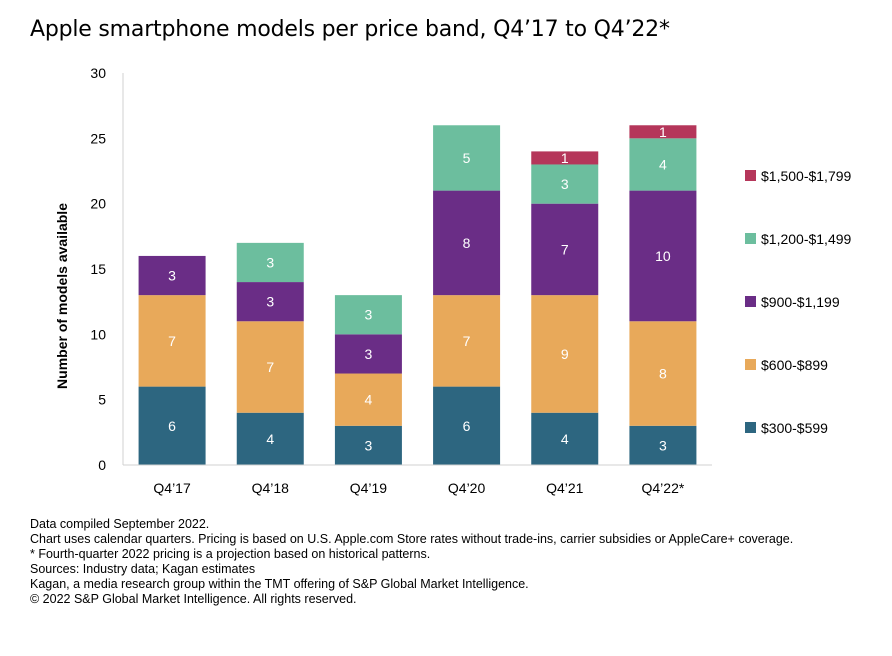  What do you see at coordinates (98, 334) in the screenshot?
I see `y-tick-label: 10` at bounding box center [98, 334].